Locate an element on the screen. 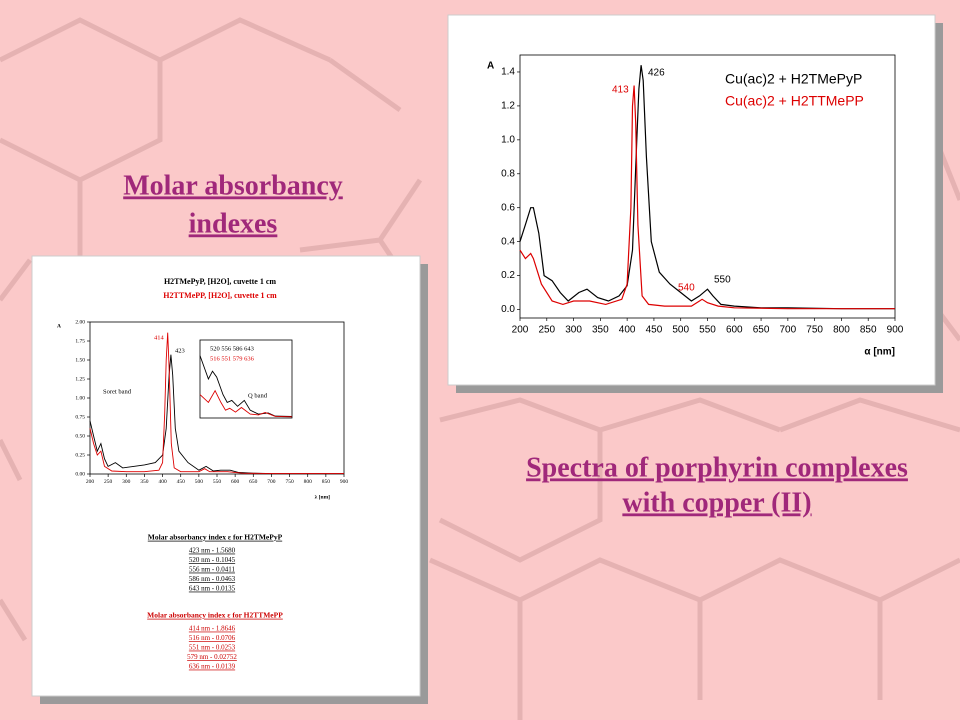  x-axis-label: λ [nm] is located at coordinates (323, 497).